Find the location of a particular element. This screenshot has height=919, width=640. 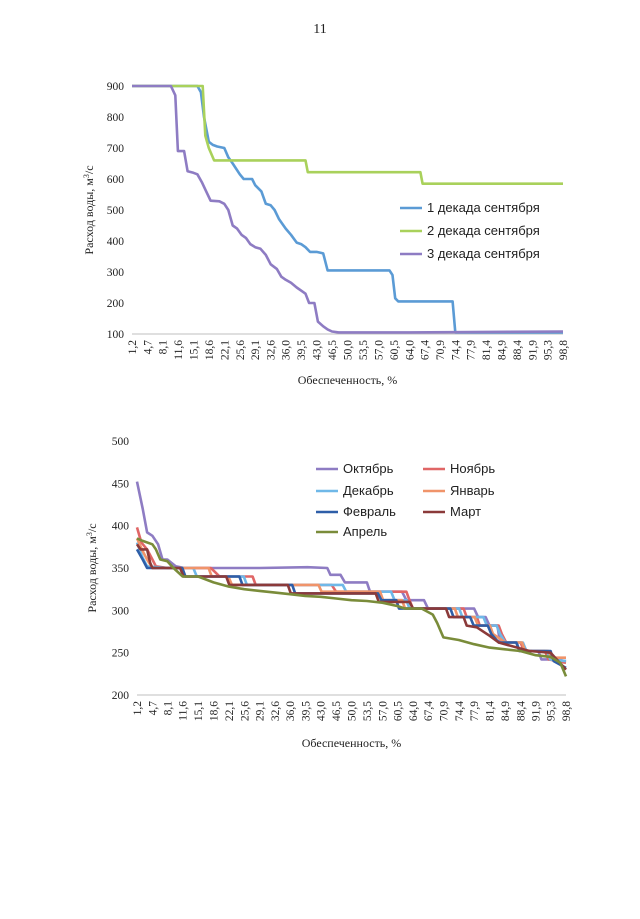

y-tick-label: 800 is located at coordinates (116, 118).